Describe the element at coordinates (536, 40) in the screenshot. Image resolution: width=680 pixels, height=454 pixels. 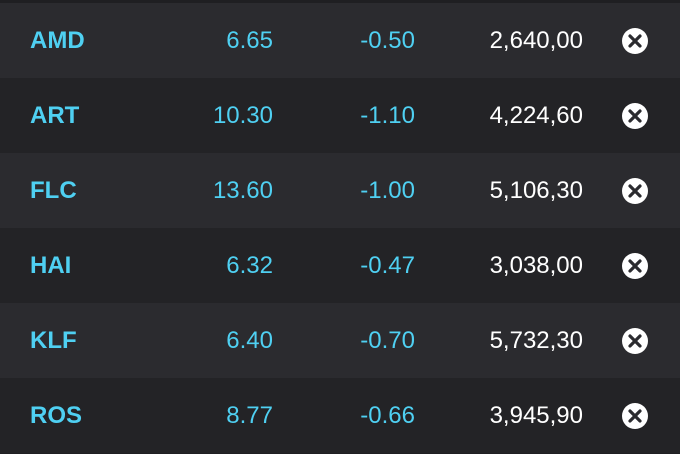
I see `volume: 2,640,00` at that location.